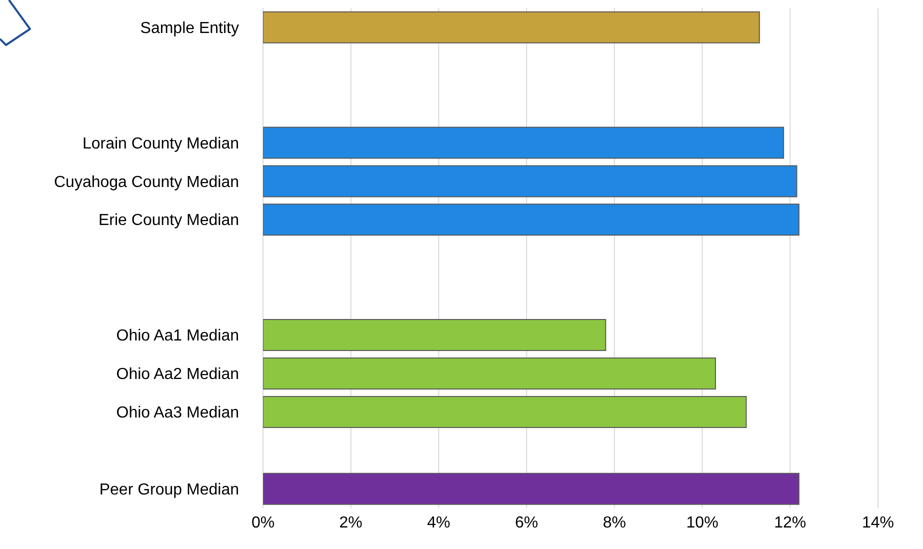 Image resolution: width=923 pixels, height=549 pixels. What do you see at coordinates (702, 523) in the screenshot?
I see `x-tick-label: 10%` at bounding box center [702, 523].